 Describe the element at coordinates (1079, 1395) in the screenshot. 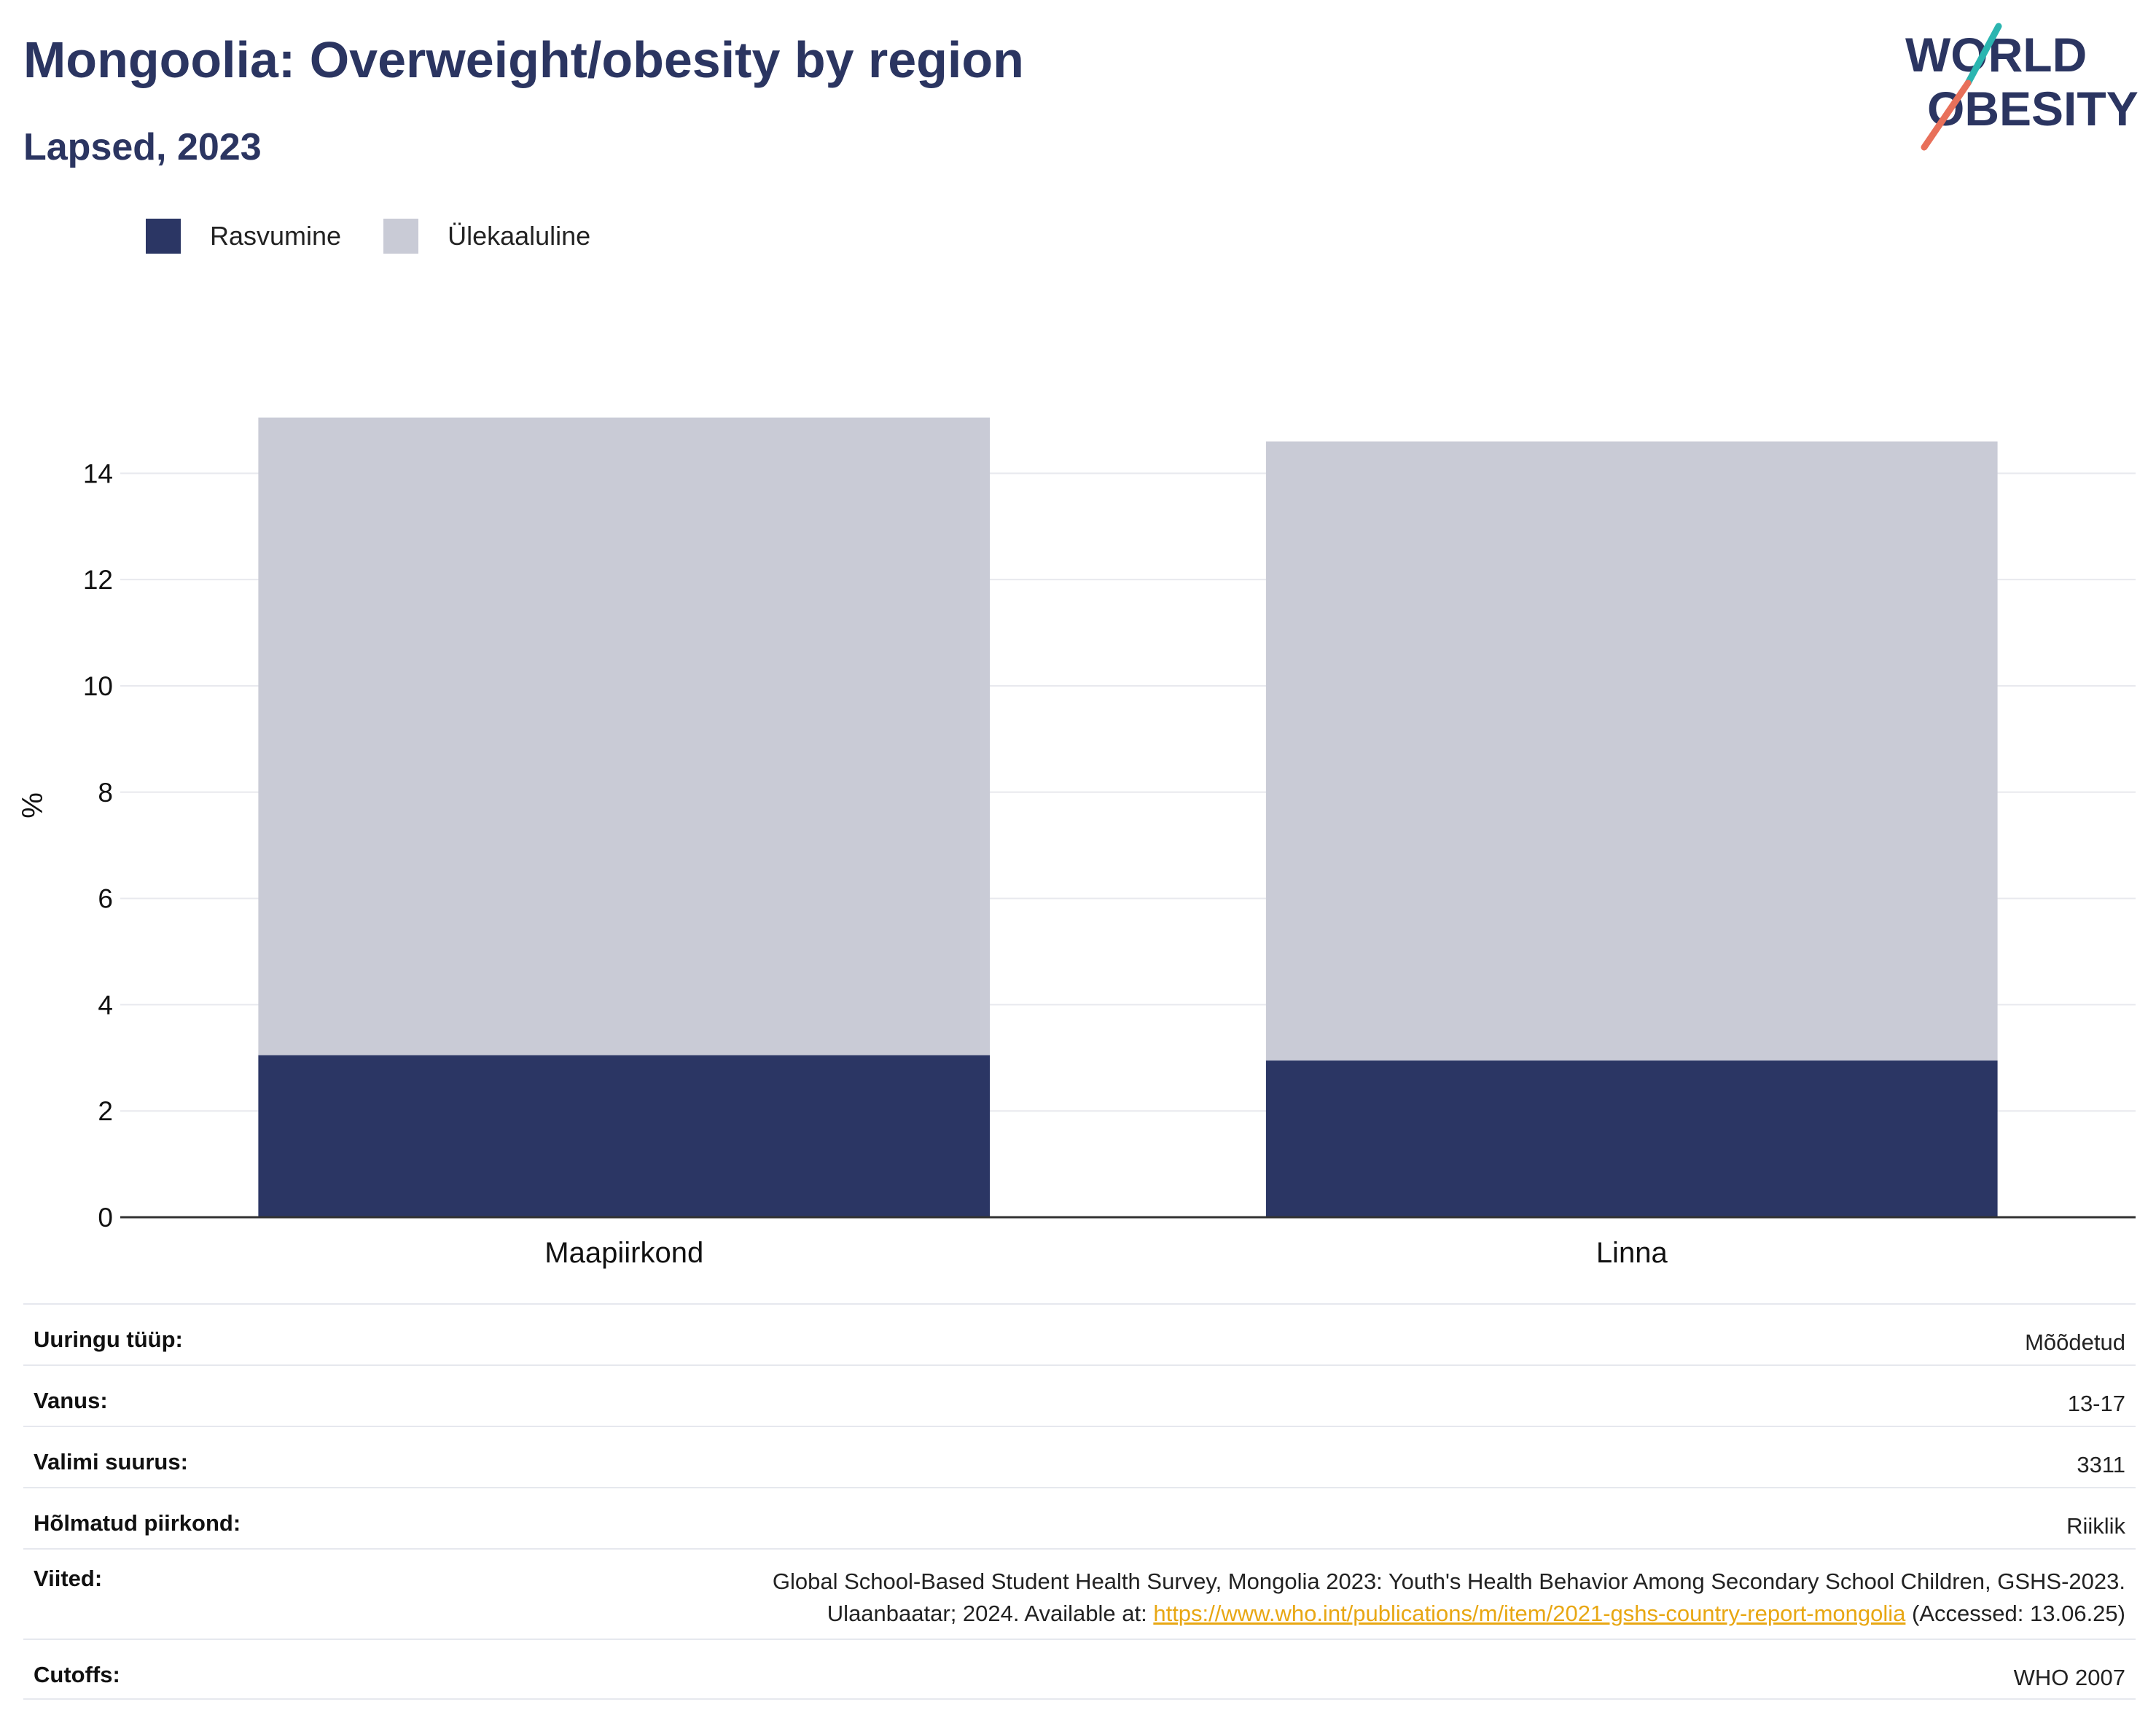

I see `table-row-age: Vanus: 13-17` at that location.